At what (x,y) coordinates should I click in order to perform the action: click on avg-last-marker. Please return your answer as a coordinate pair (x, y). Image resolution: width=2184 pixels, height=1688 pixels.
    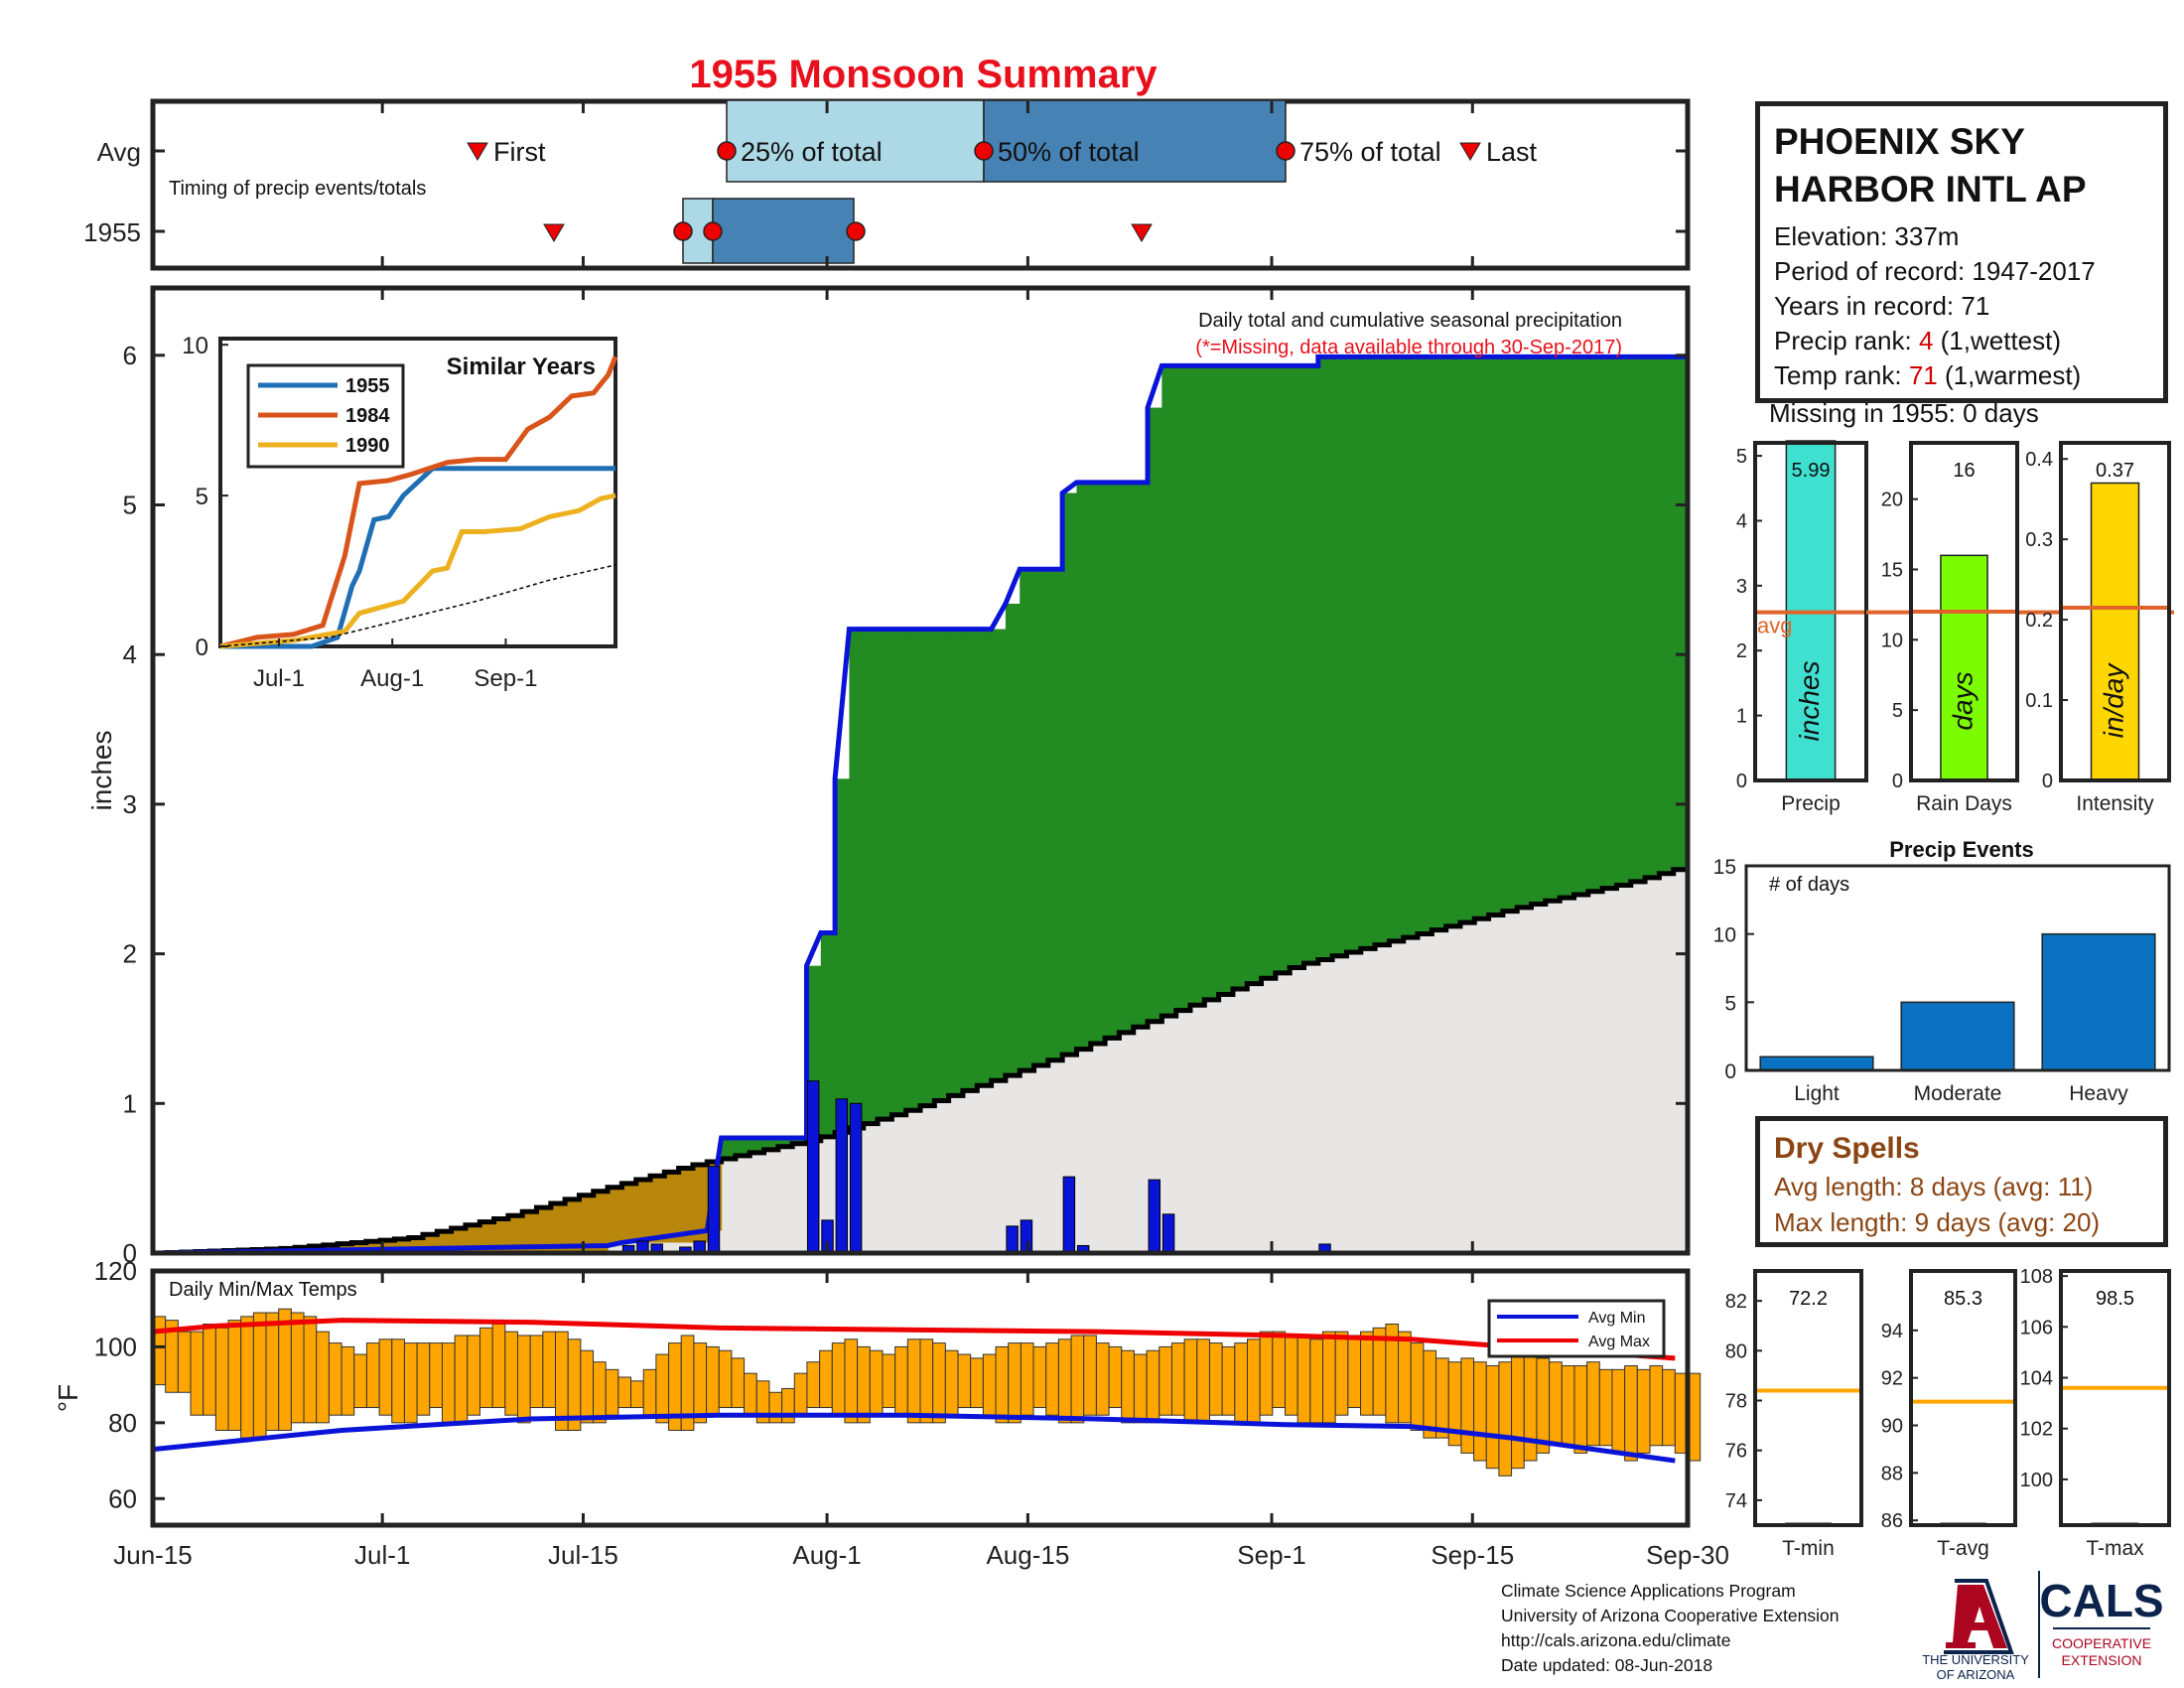
    Looking at the image, I should click on (1470, 151).